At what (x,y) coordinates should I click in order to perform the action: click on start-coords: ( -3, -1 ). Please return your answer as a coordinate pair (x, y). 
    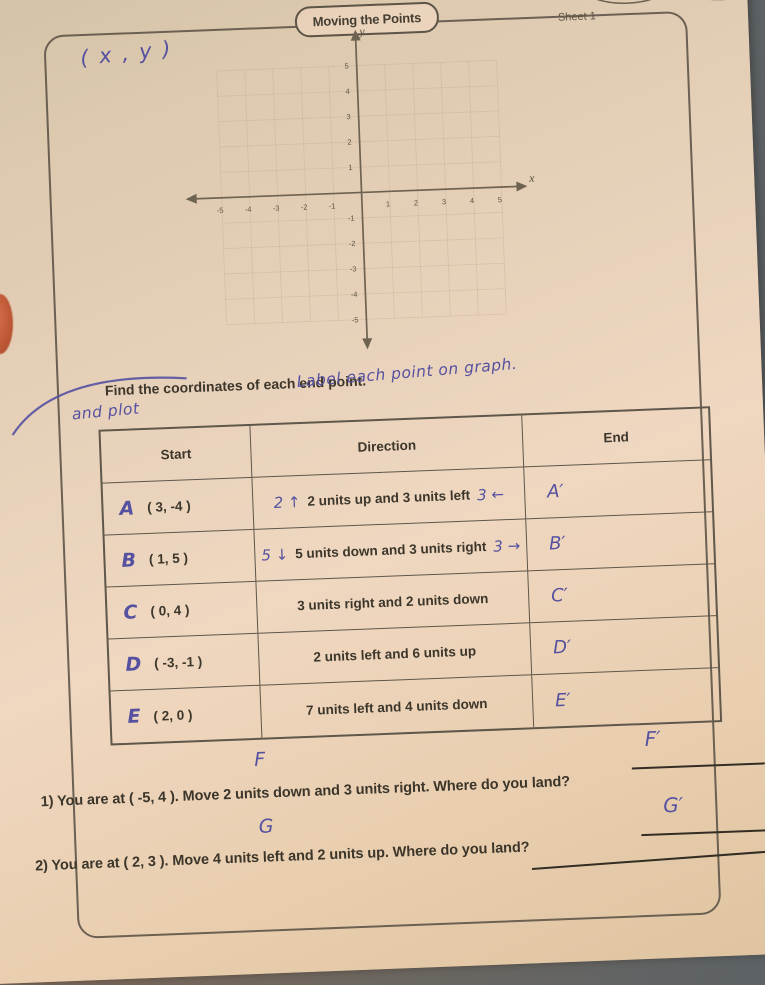
    Looking at the image, I should click on (178, 662).